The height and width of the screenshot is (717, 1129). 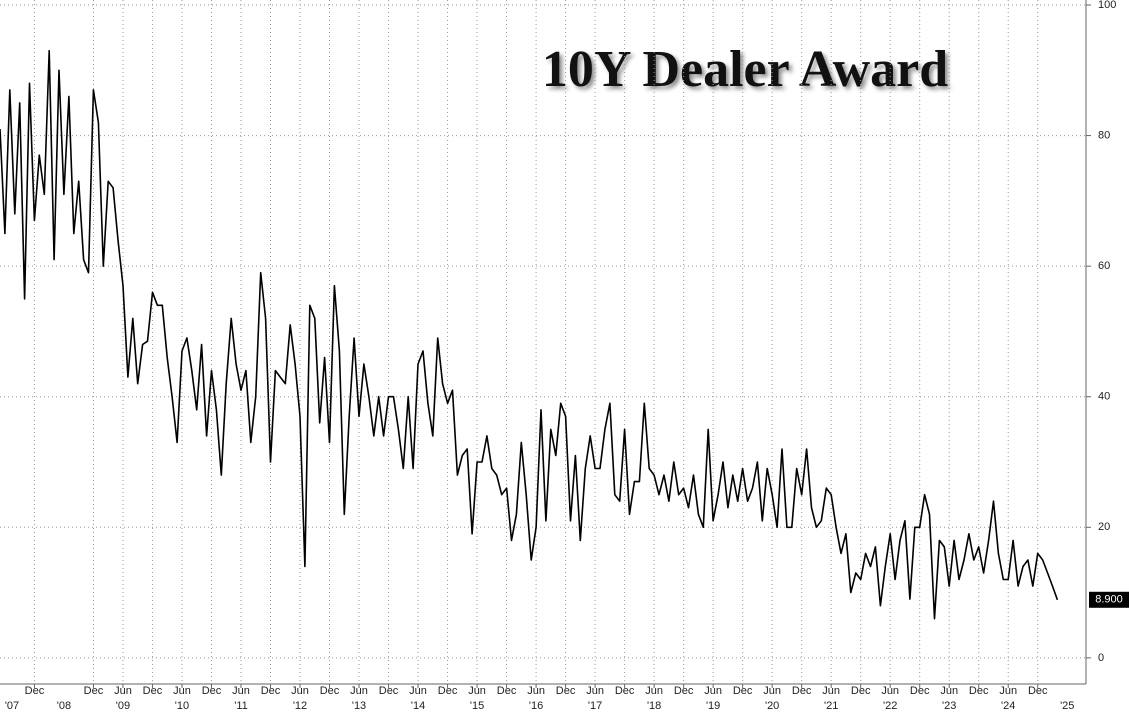 I want to click on year-label: '07, so click(x=12, y=706).